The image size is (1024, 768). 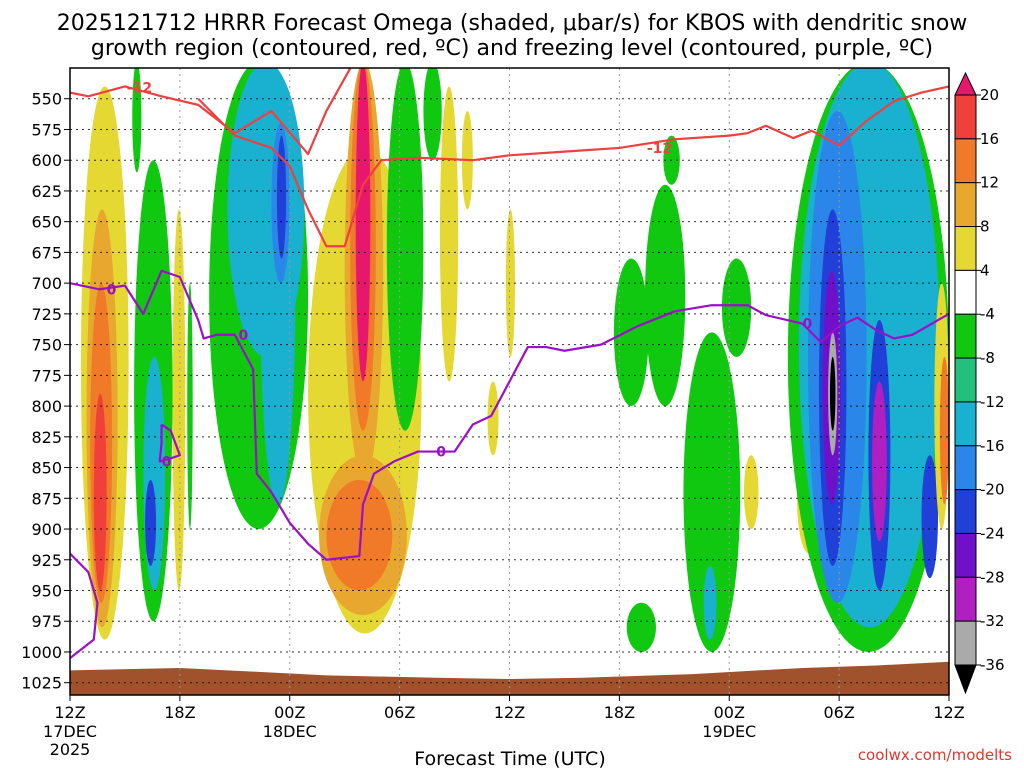 I want to click on y-tick-label: 850, so click(x=46, y=468).